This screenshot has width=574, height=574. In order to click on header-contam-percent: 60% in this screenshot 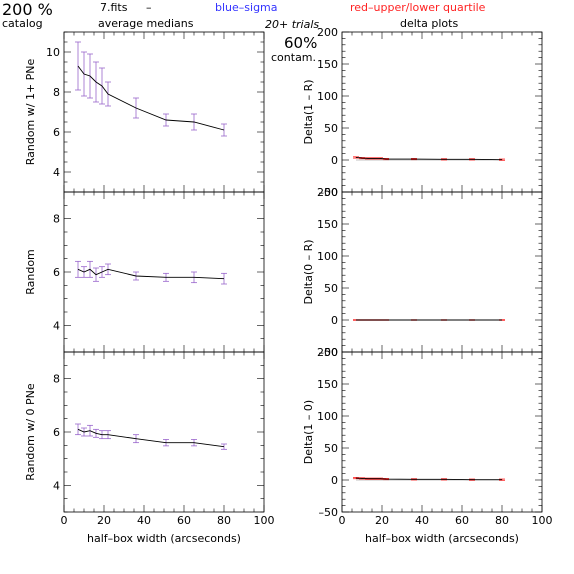, I will do `click(300, 43)`.